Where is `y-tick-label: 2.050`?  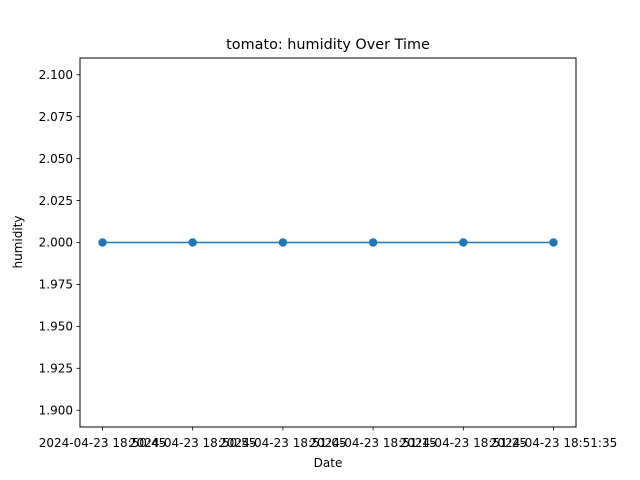
y-tick-label: 2.050 is located at coordinates (56, 159).